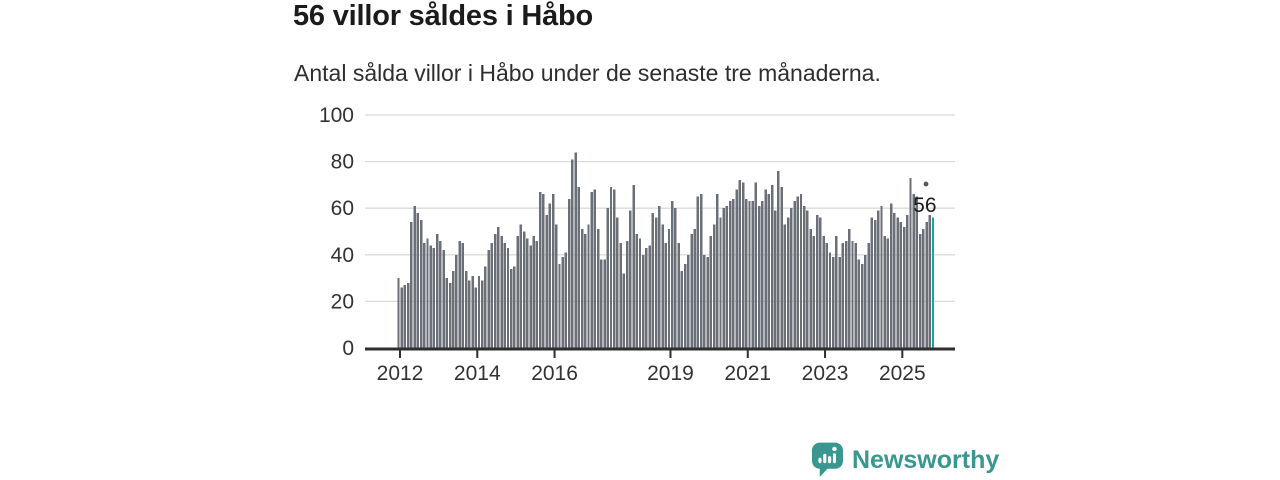 Image resolution: width=1280 pixels, height=480 pixels. What do you see at coordinates (827, 459) in the screenshot?
I see `newsworthy-bubble-chart-icon` at bounding box center [827, 459].